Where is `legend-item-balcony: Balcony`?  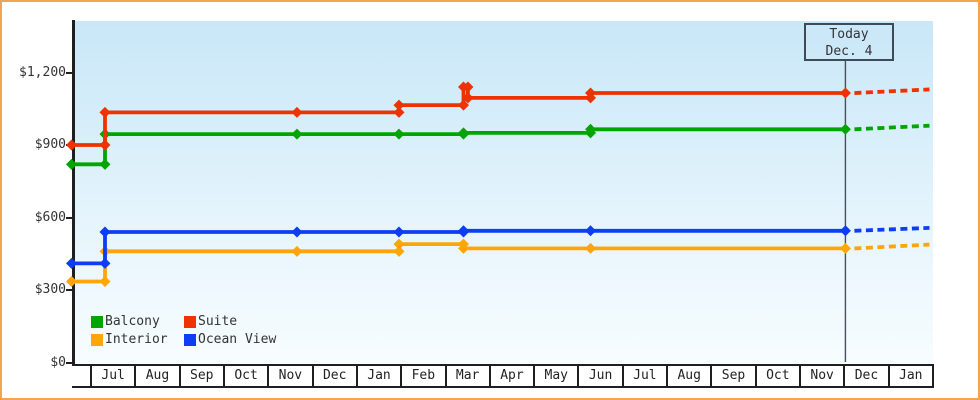
legend-item-balcony: Balcony is located at coordinates (137, 322).